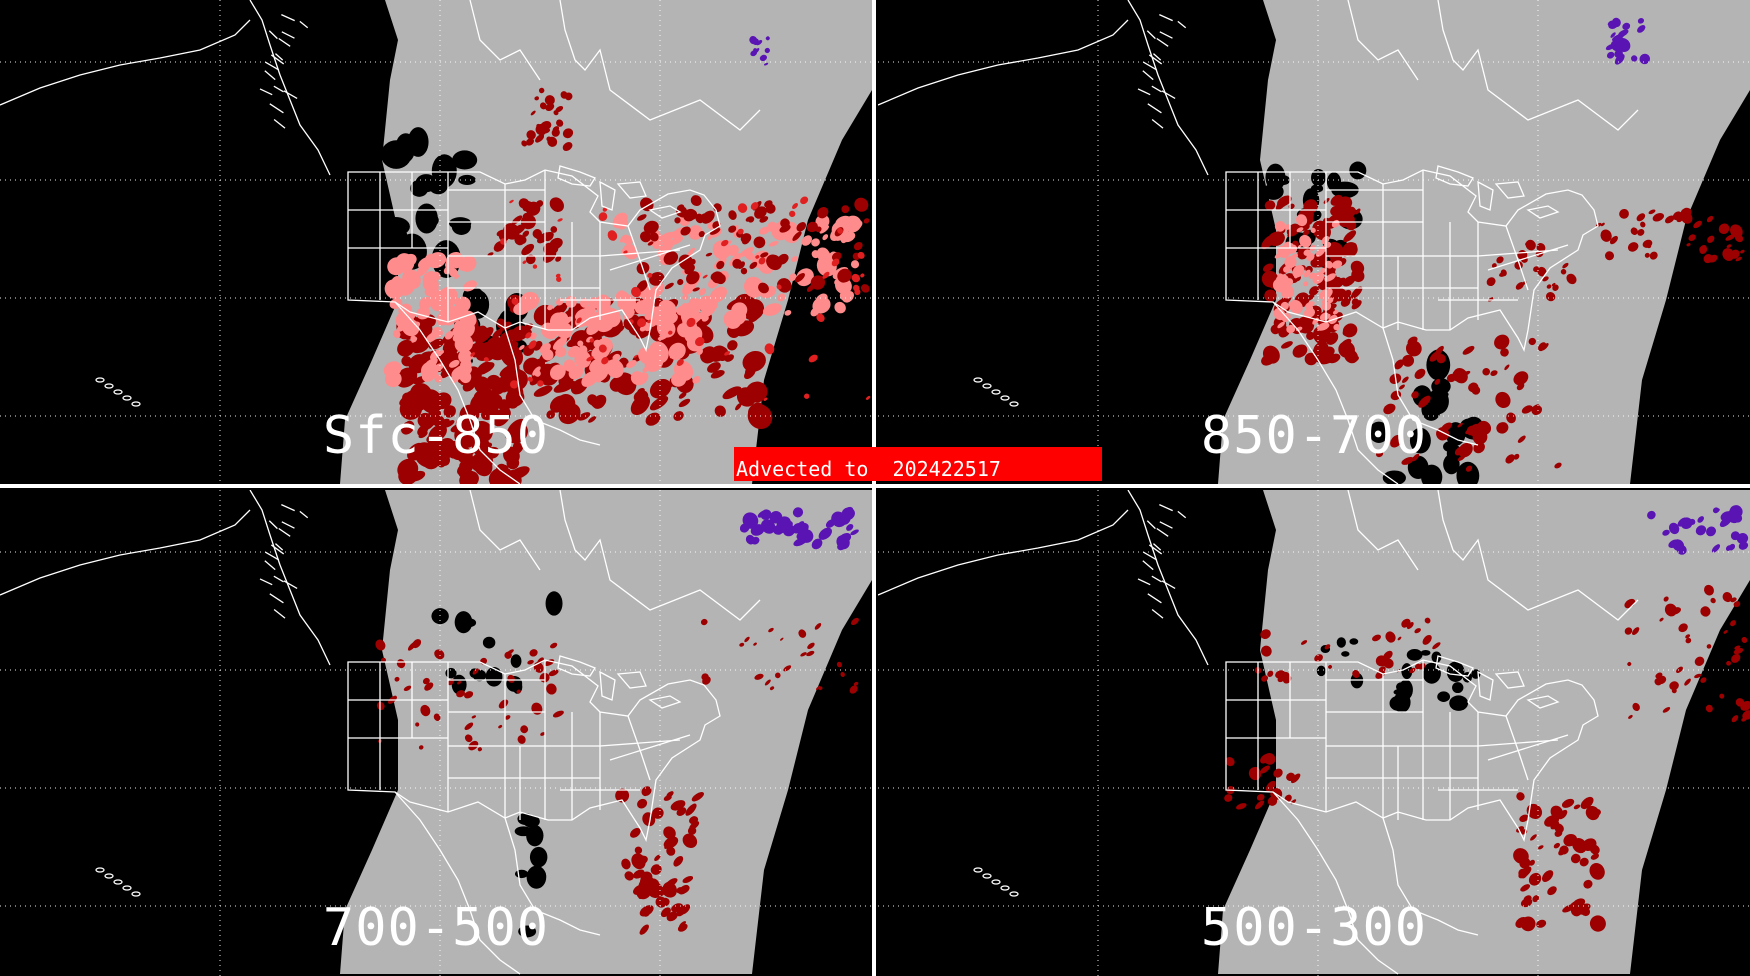 The height and width of the screenshot is (976, 1750). What do you see at coordinates (918, 464) in the screenshot?
I see `advected-to-banner: Advected to 202422517` at bounding box center [918, 464].